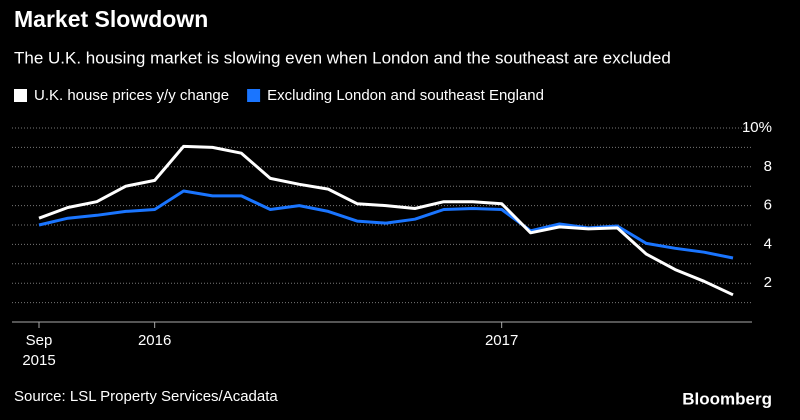  Describe the element at coordinates (146, 396) in the screenshot. I see `source: Source: LSL Property Services/Acadata` at that location.